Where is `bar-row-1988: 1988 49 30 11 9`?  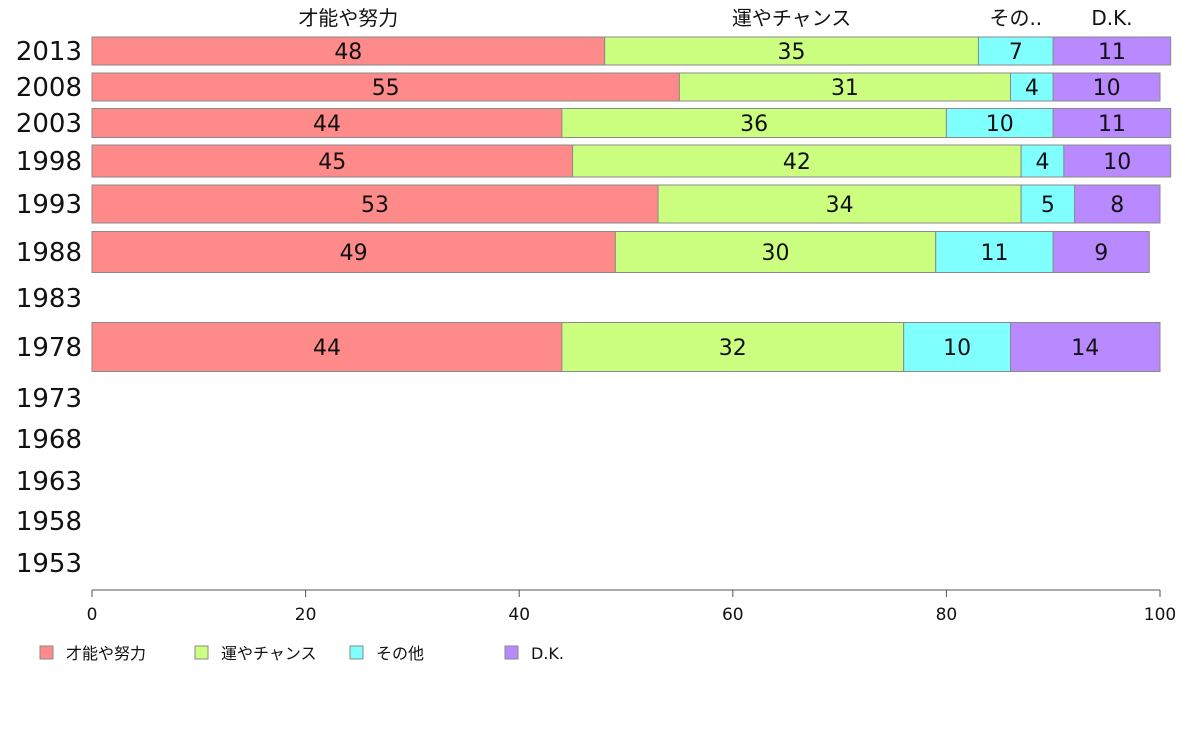 bar-row-1988: 1988 49 30 11 9 is located at coordinates (583, 252).